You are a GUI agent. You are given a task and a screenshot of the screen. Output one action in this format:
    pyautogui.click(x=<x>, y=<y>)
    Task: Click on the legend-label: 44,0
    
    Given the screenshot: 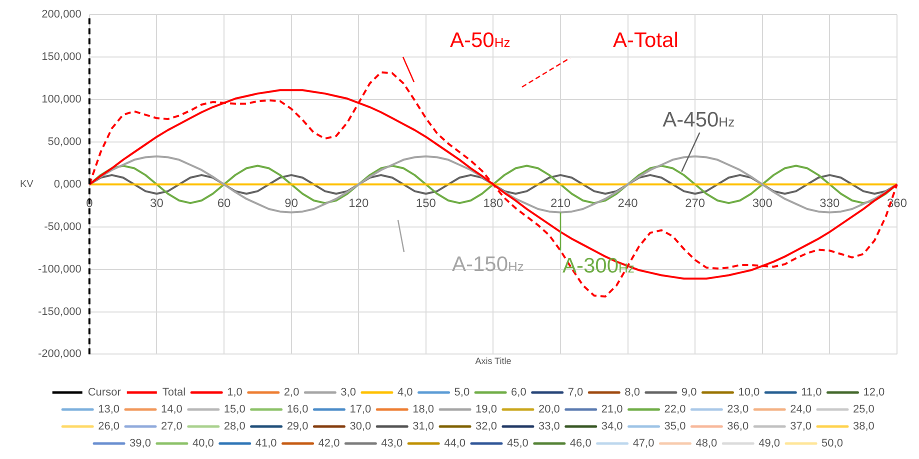 What is the action you would take?
    pyautogui.click(x=455, y=444)
    